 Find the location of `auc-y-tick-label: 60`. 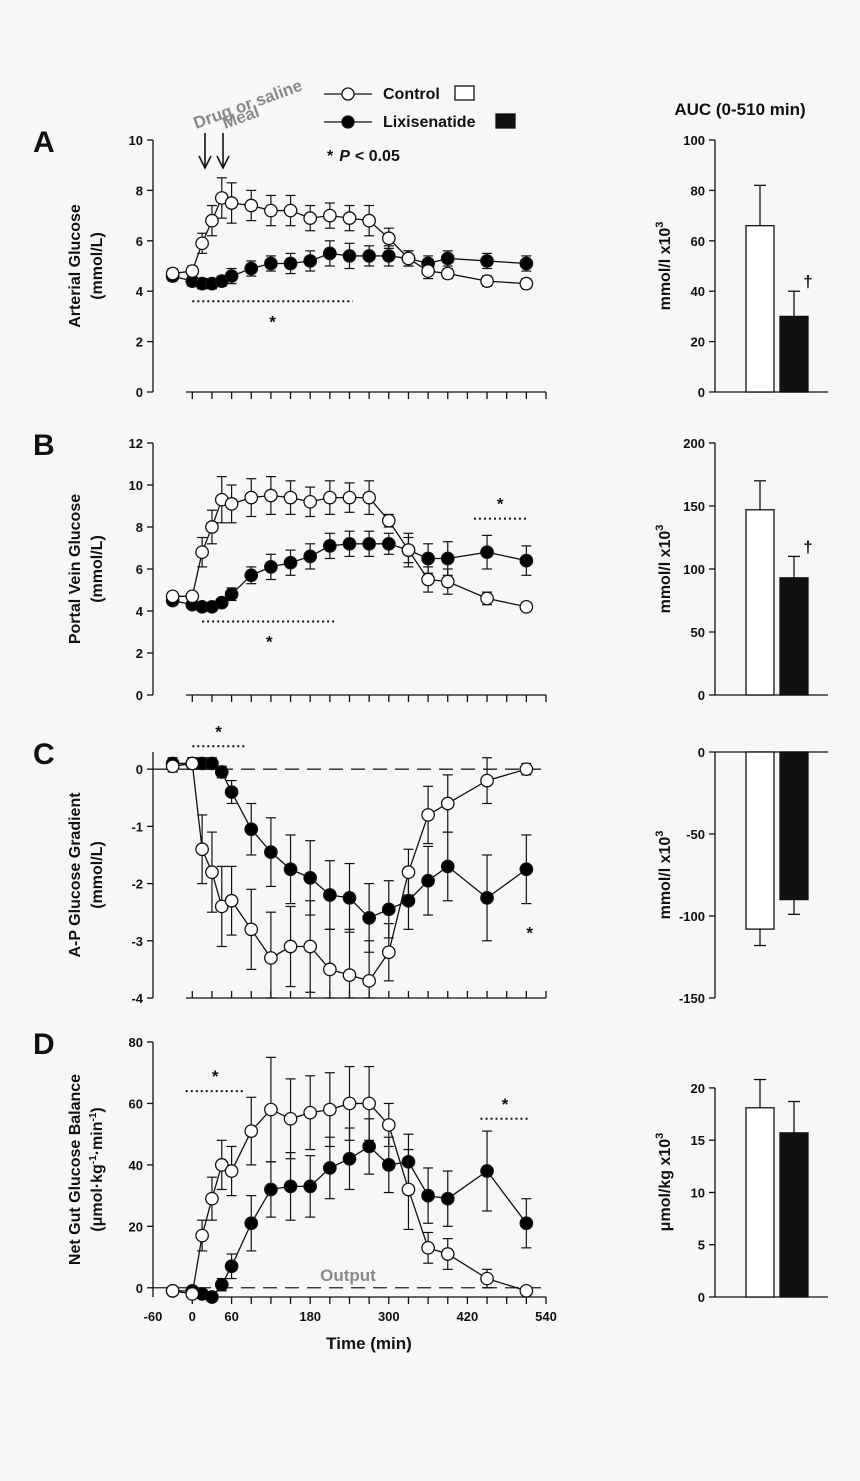

auc-y-tick-label: 60 is located at coordinates (698, 241).